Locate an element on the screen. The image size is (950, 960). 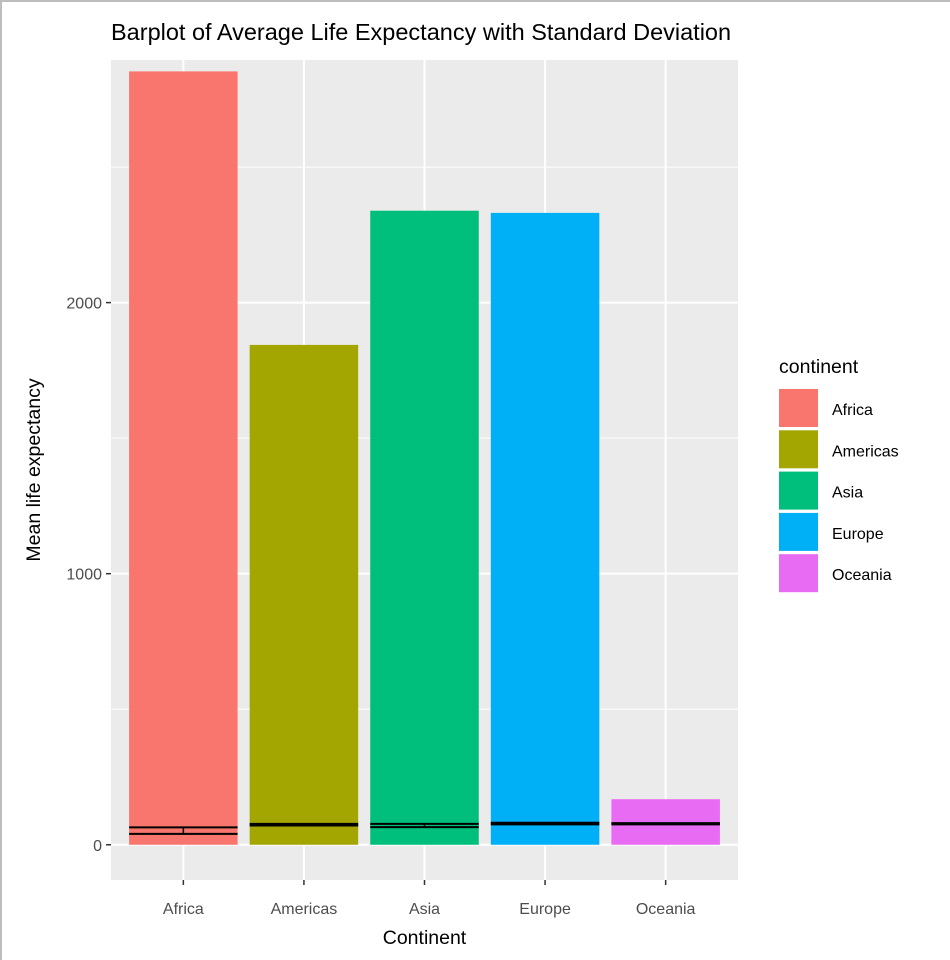
y-axis: 0 1000 2000 is located at coordinates (88, 575).